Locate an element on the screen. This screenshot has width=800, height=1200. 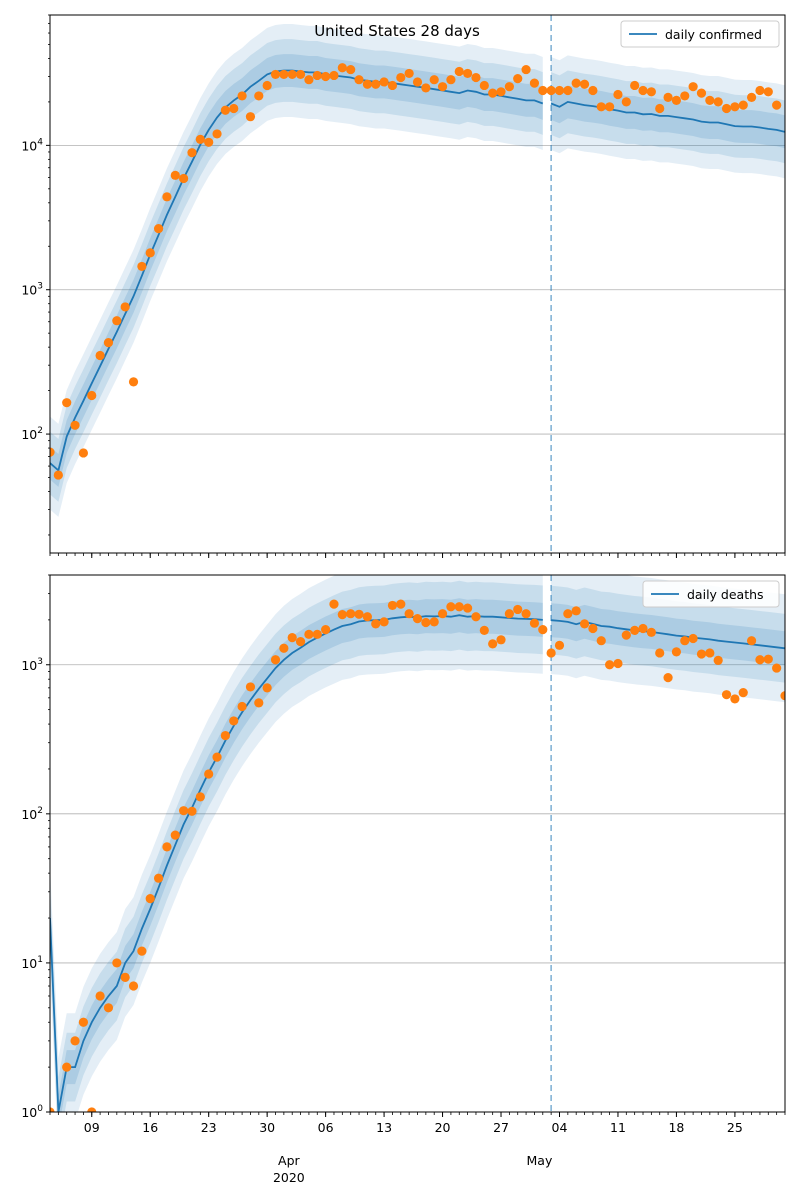
shared-x-axis: 09 16 23 30 06 13 20 27 04 11 18 25 Apr May 2020 is located at coordinates (413, 1152).